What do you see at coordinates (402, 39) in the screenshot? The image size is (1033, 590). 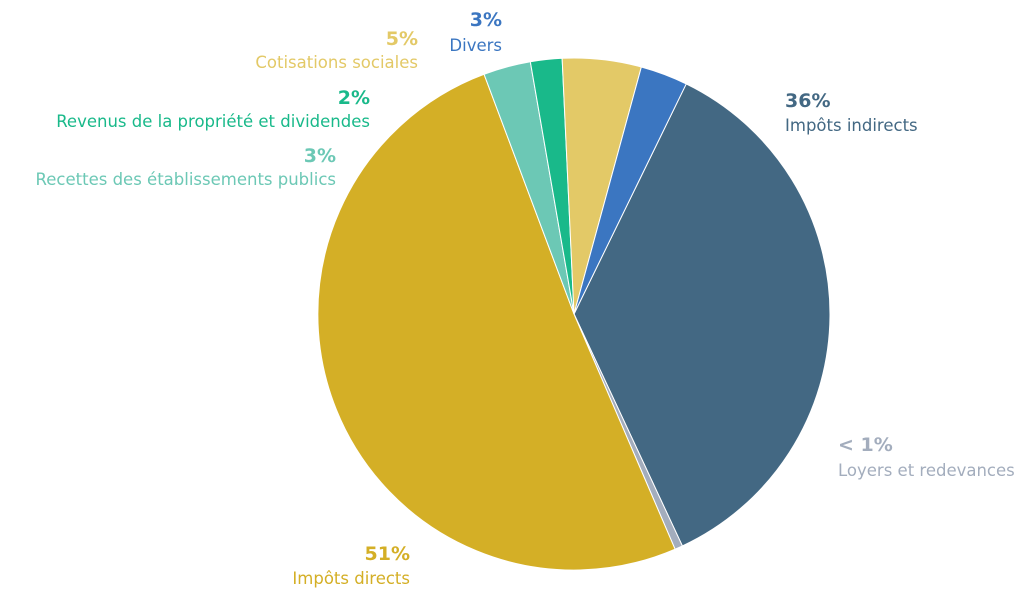 I see `value-label-cotisations-sociales: 5%` at bounding box center [402, 39].